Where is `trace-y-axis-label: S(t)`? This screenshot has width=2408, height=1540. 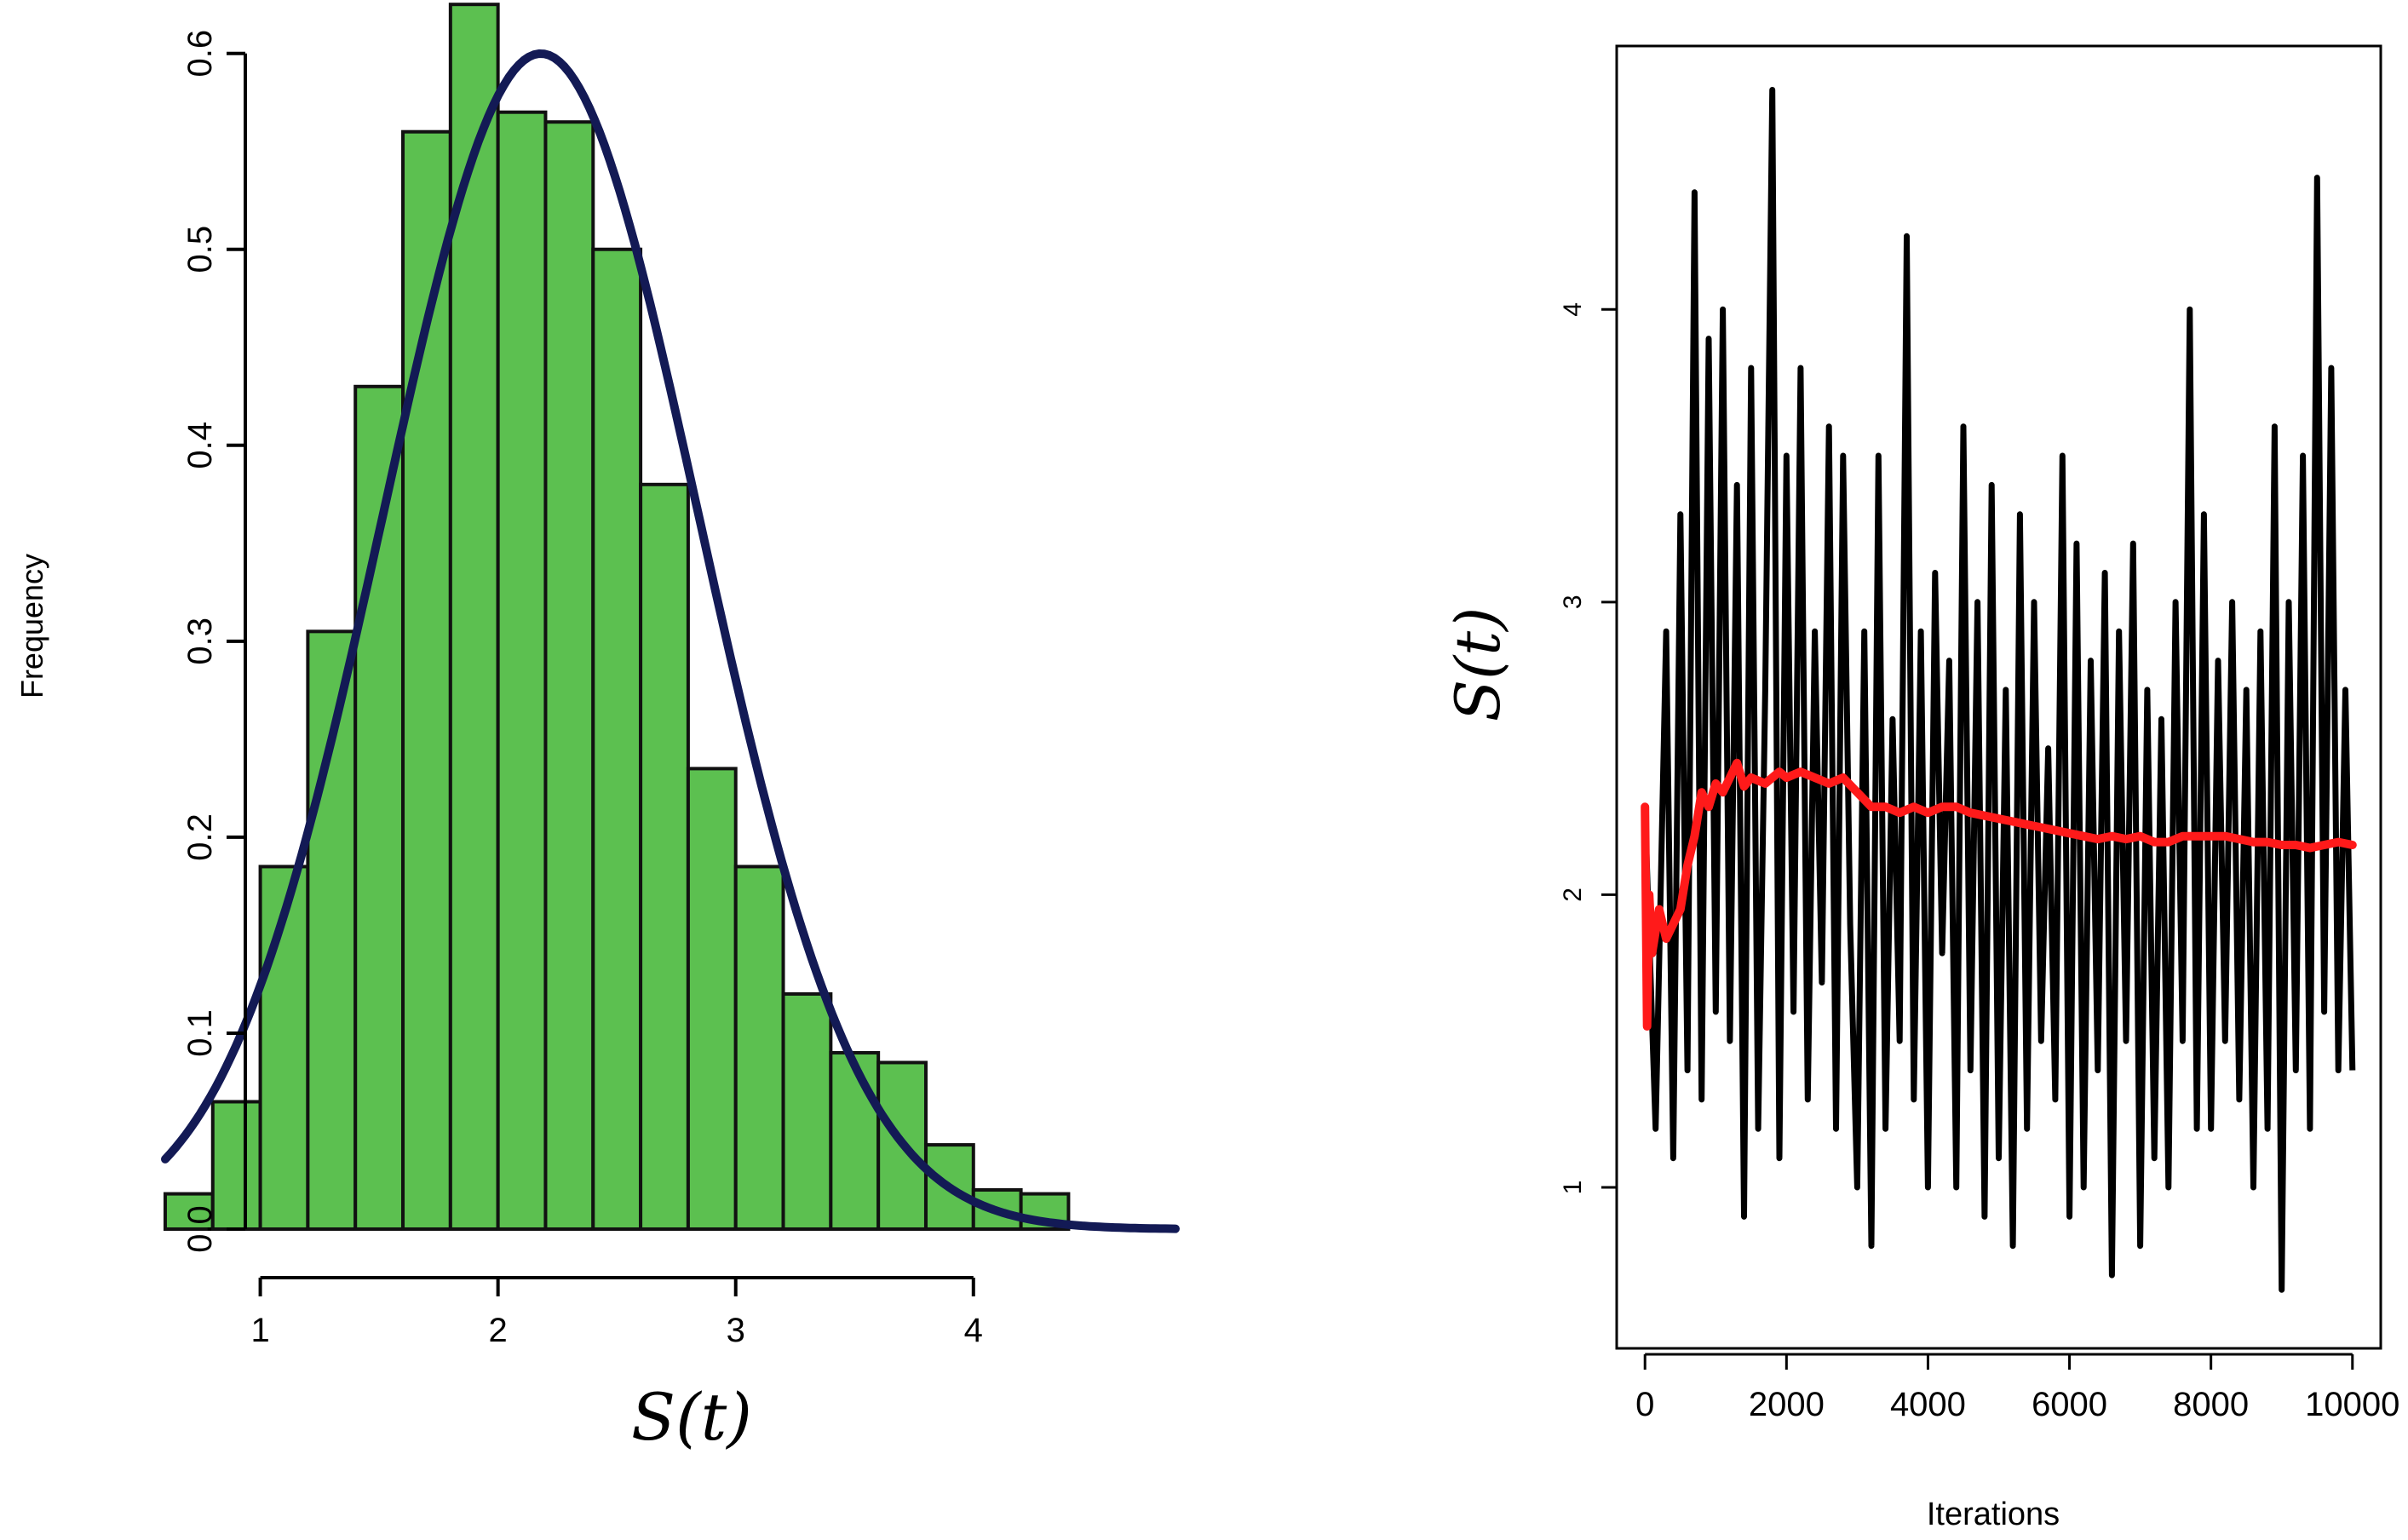
trace-y-axis-label: S(t) is located at coordinates (1478, 664).